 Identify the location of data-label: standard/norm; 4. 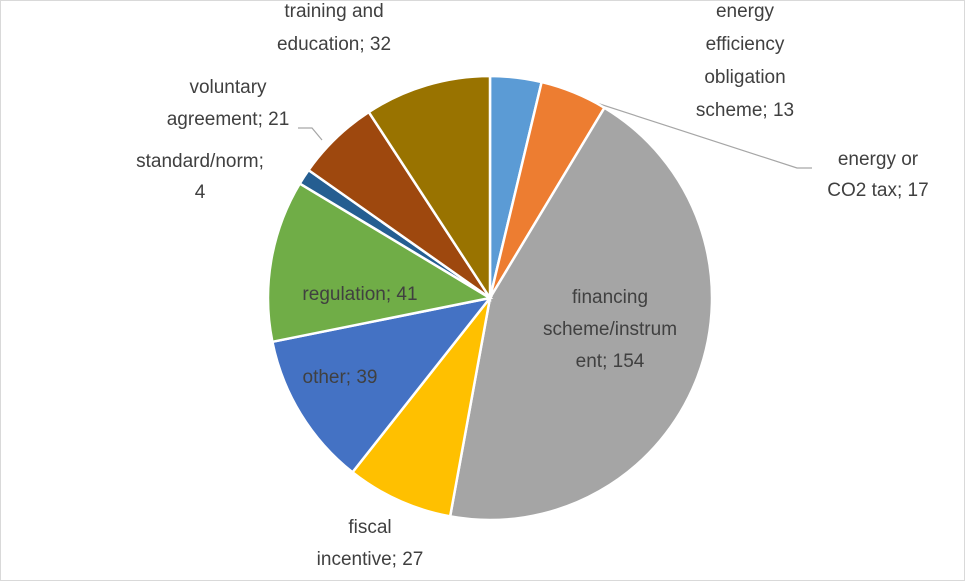
(200, 177).